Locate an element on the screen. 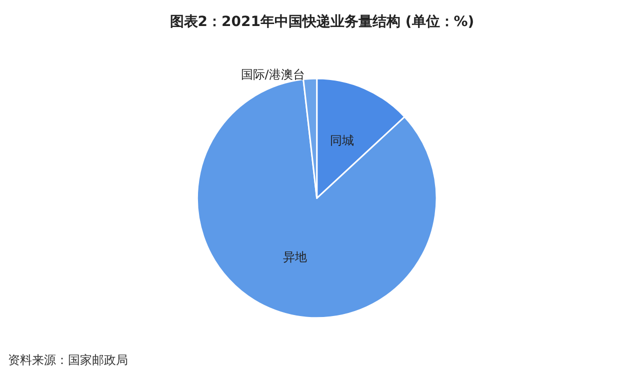 The width and height of the screenshot is (644, 374). slice-label: 国际/港澳台 is located at coordinates (272, 75).